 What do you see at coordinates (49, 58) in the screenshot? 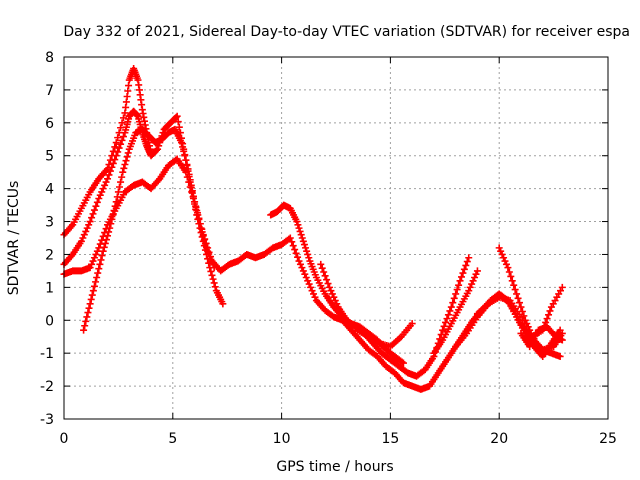
I see `y-tick-label: 8` at bounding box center [49, 58].